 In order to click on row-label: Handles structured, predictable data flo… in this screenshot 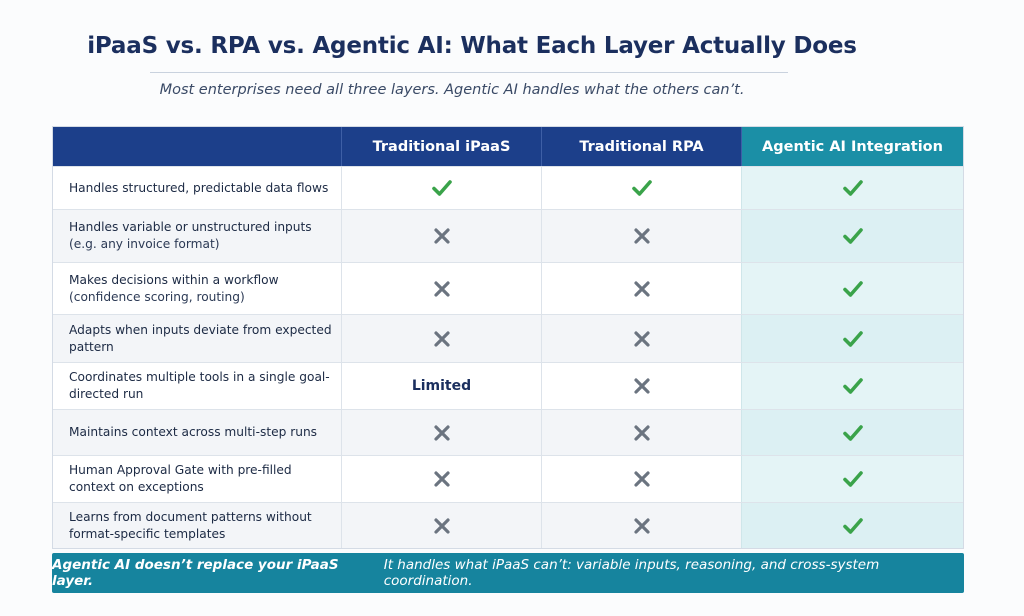, I will do `click(199, 187)`.